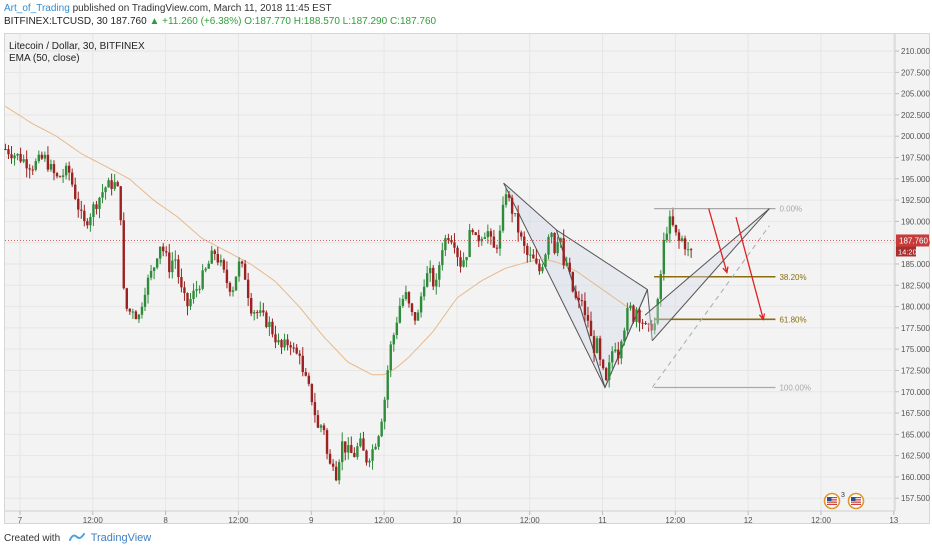 The width and height of the screenshot is (932, 550). What do you see at coordinates (915, 349) in the screenshot?
I see `price-tick-label: 175.000` at bounding box center [915, 349].